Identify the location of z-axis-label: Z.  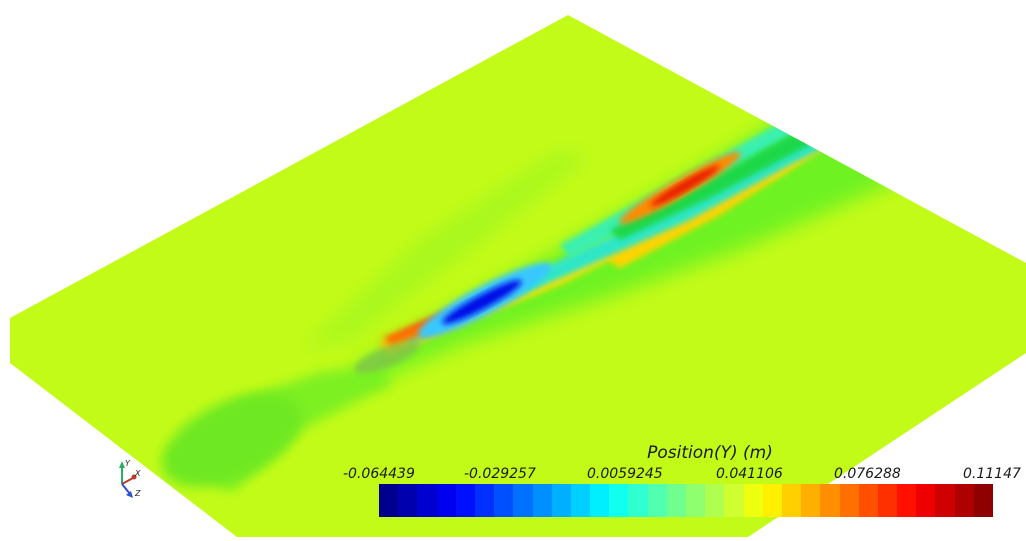
(137, 493).